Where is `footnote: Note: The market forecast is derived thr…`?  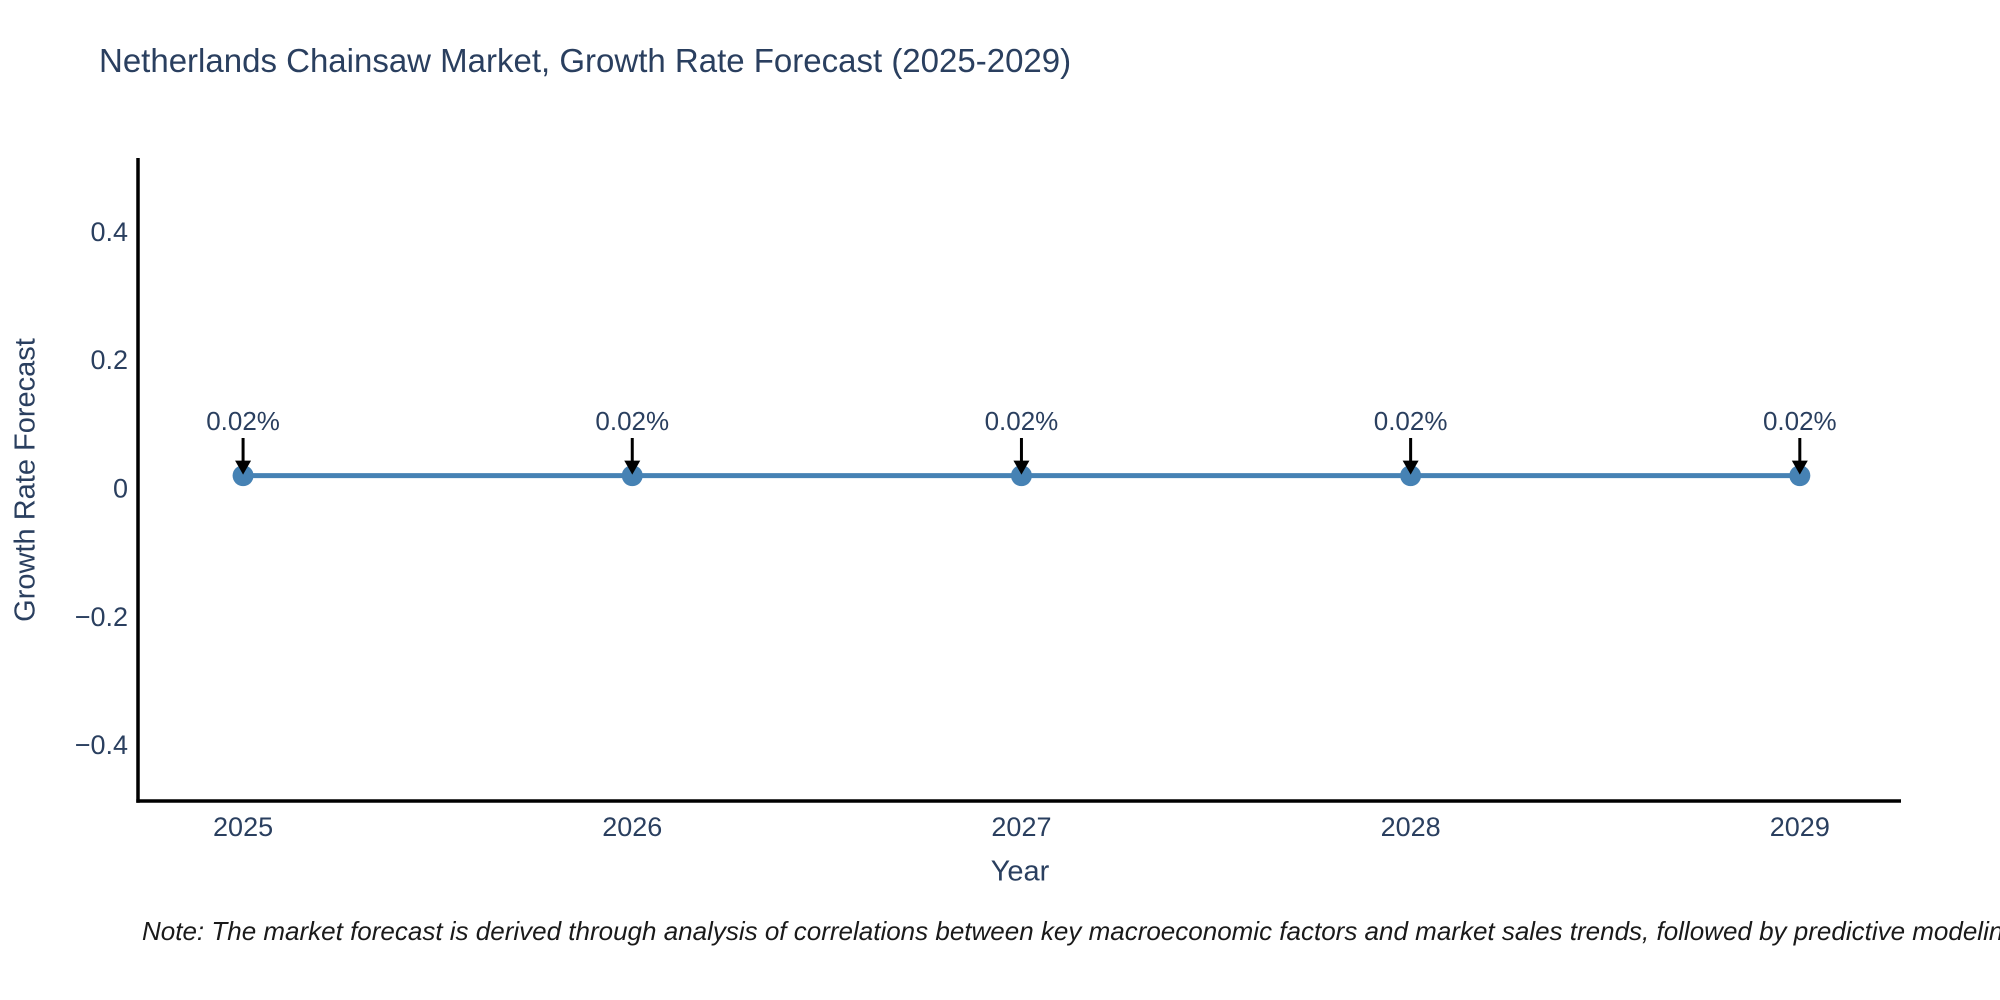 footnote: Note: The market forecast is derived thr… is located at coordinates (1071, 931).